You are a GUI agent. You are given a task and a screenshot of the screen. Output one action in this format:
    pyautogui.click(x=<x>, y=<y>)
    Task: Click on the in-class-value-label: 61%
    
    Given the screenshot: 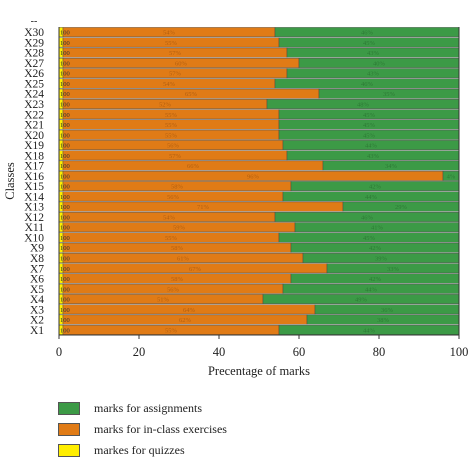 What is the action you would take?
    pyautogui.click(x=183, y=259)
    